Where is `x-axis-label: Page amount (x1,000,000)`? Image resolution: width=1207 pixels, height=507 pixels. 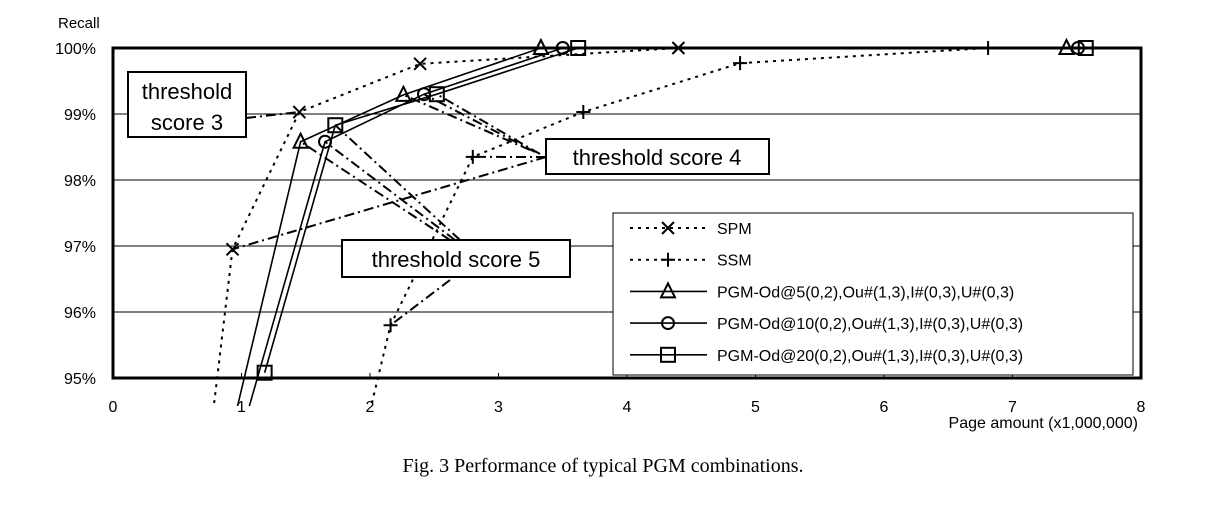
x-axis-label: Page amount (x1,000,000) is located at coordinates (1043, 423).